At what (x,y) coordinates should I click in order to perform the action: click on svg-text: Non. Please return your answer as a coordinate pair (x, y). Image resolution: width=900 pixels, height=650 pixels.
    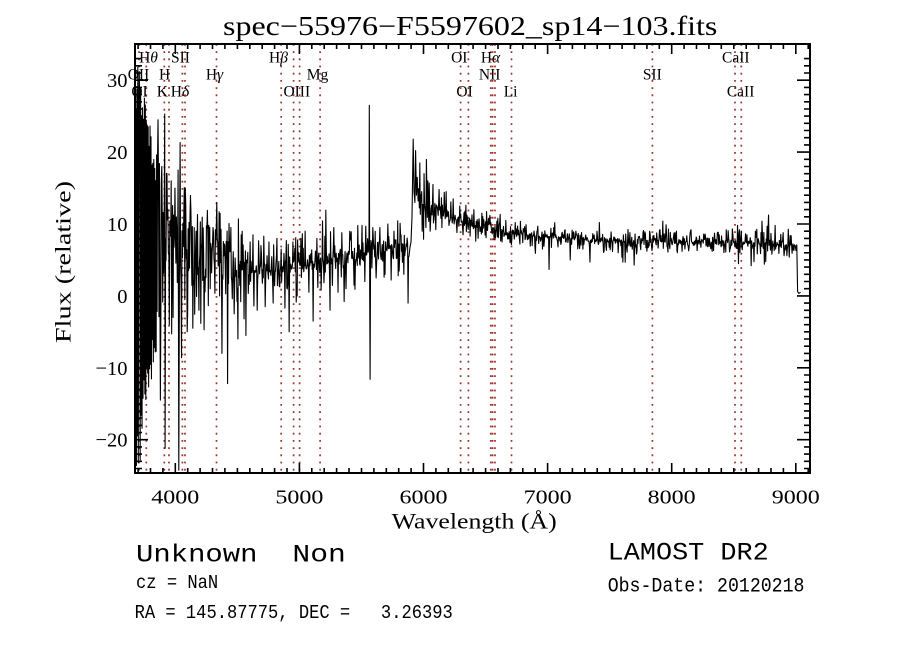
    Looking at the image, I should click on (319, 555).